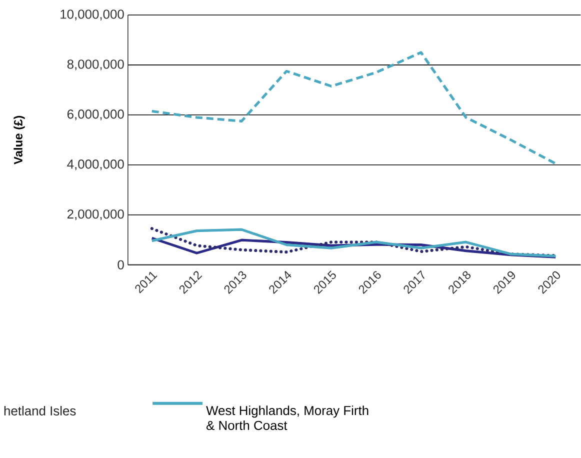 This screenshot has width=581, height=458. I want to click on y-tick-label: 6,000,000, so click(95, 115).